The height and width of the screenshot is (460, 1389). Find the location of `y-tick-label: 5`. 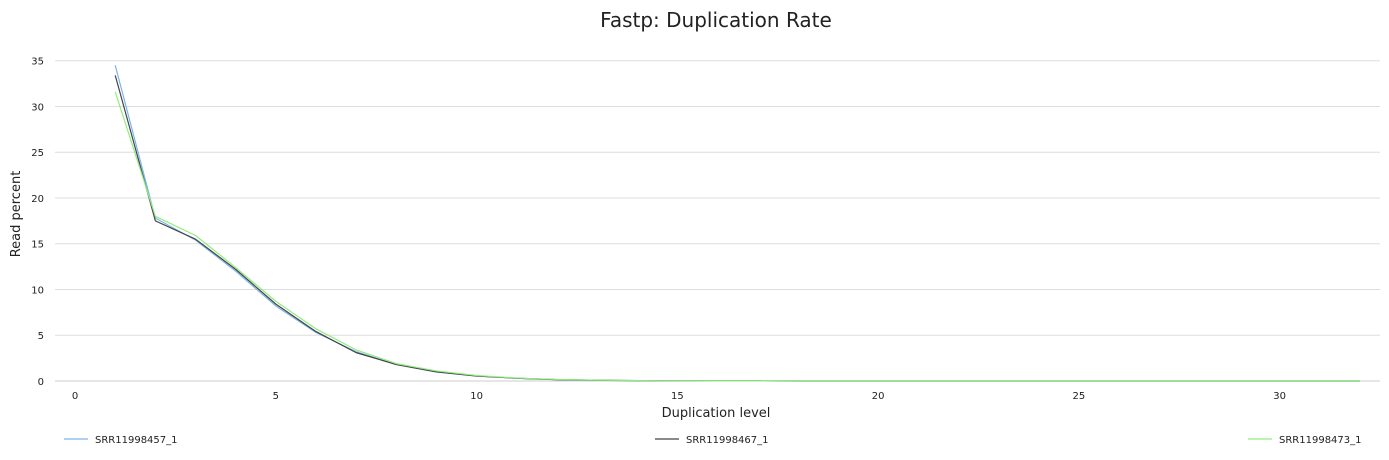

y-tick-label: 5 is located at coordinates (41, 336).